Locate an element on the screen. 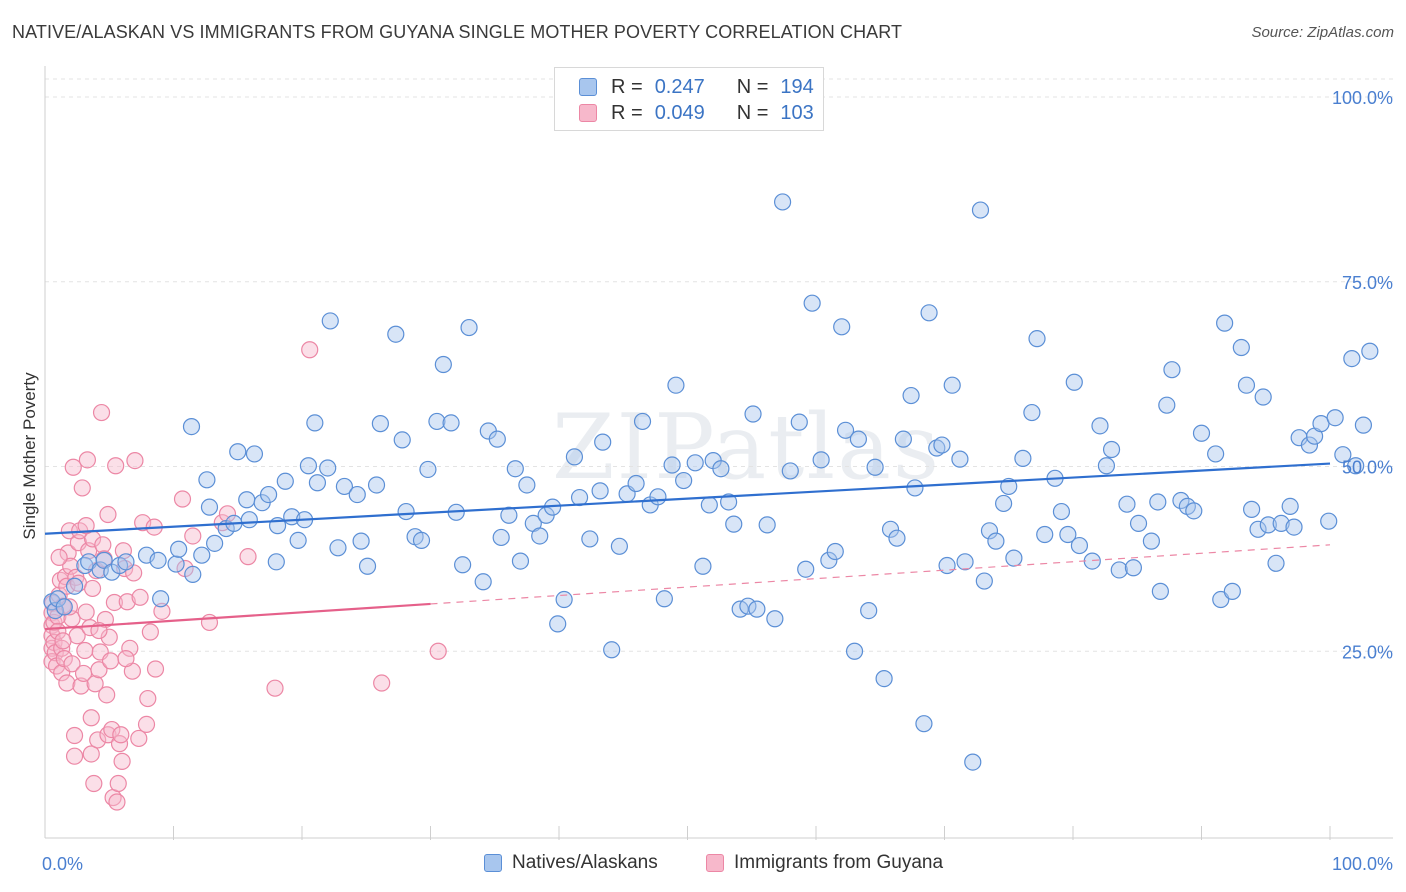  y-axis-label: Single Mother Poverty is located at coordinates (29, 456).